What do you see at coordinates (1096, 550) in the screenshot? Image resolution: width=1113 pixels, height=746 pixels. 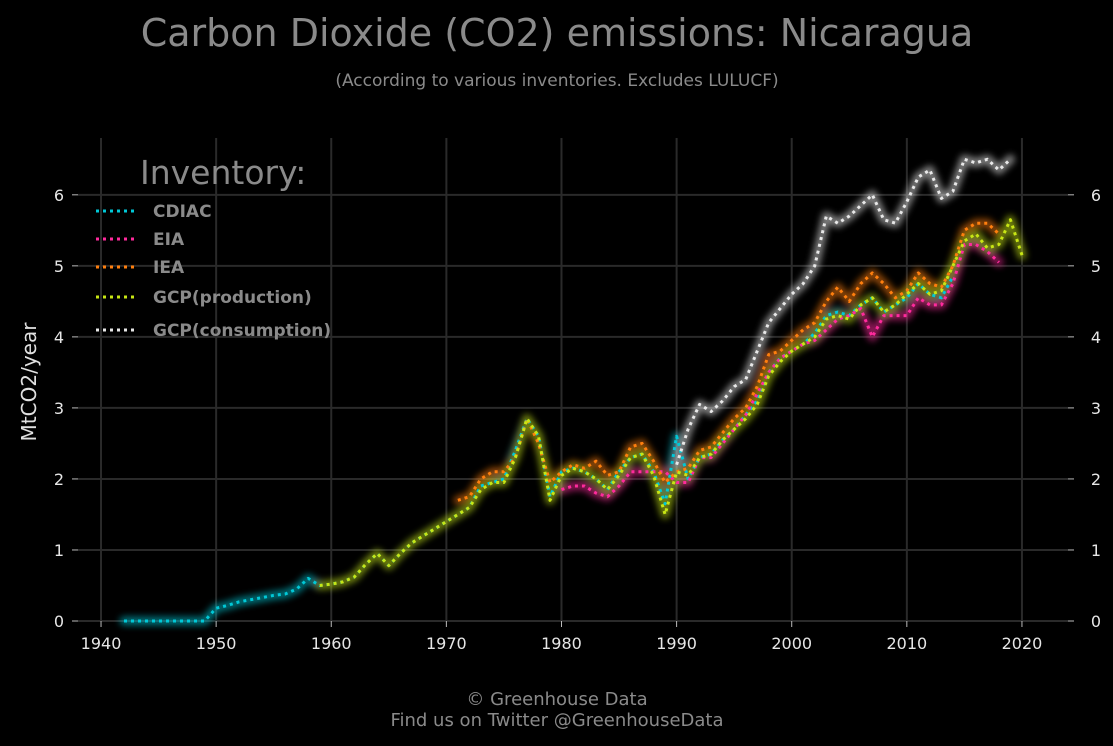 I see `y-tick-label-right: 1` at bounding box center [1096, 550].